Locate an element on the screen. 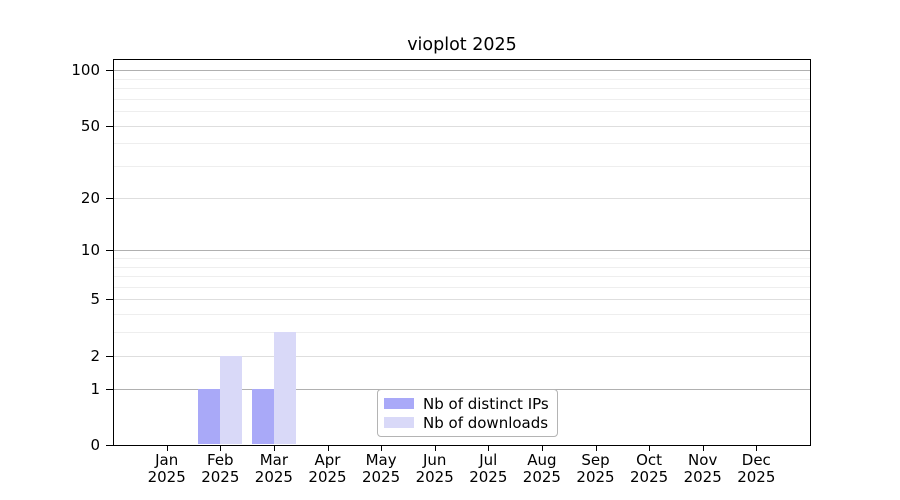  legend-item-nb-of-downloads: Nb of downloads is located at coordinates (466, 422).